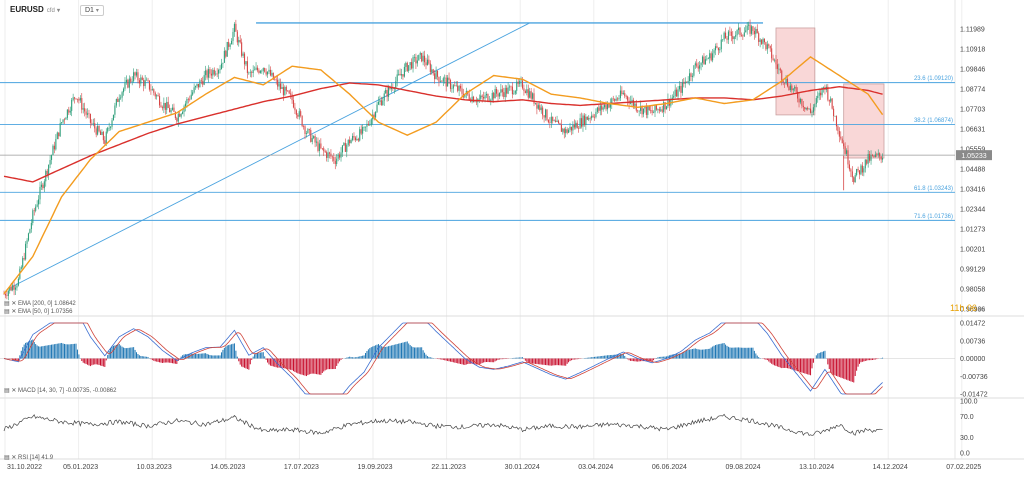 The height and width of the screenshot is (477, 1024). Describe the element at coordinates (10, 304) in the screenshot. I see `chart-icon: ▤ ✕` at that location.